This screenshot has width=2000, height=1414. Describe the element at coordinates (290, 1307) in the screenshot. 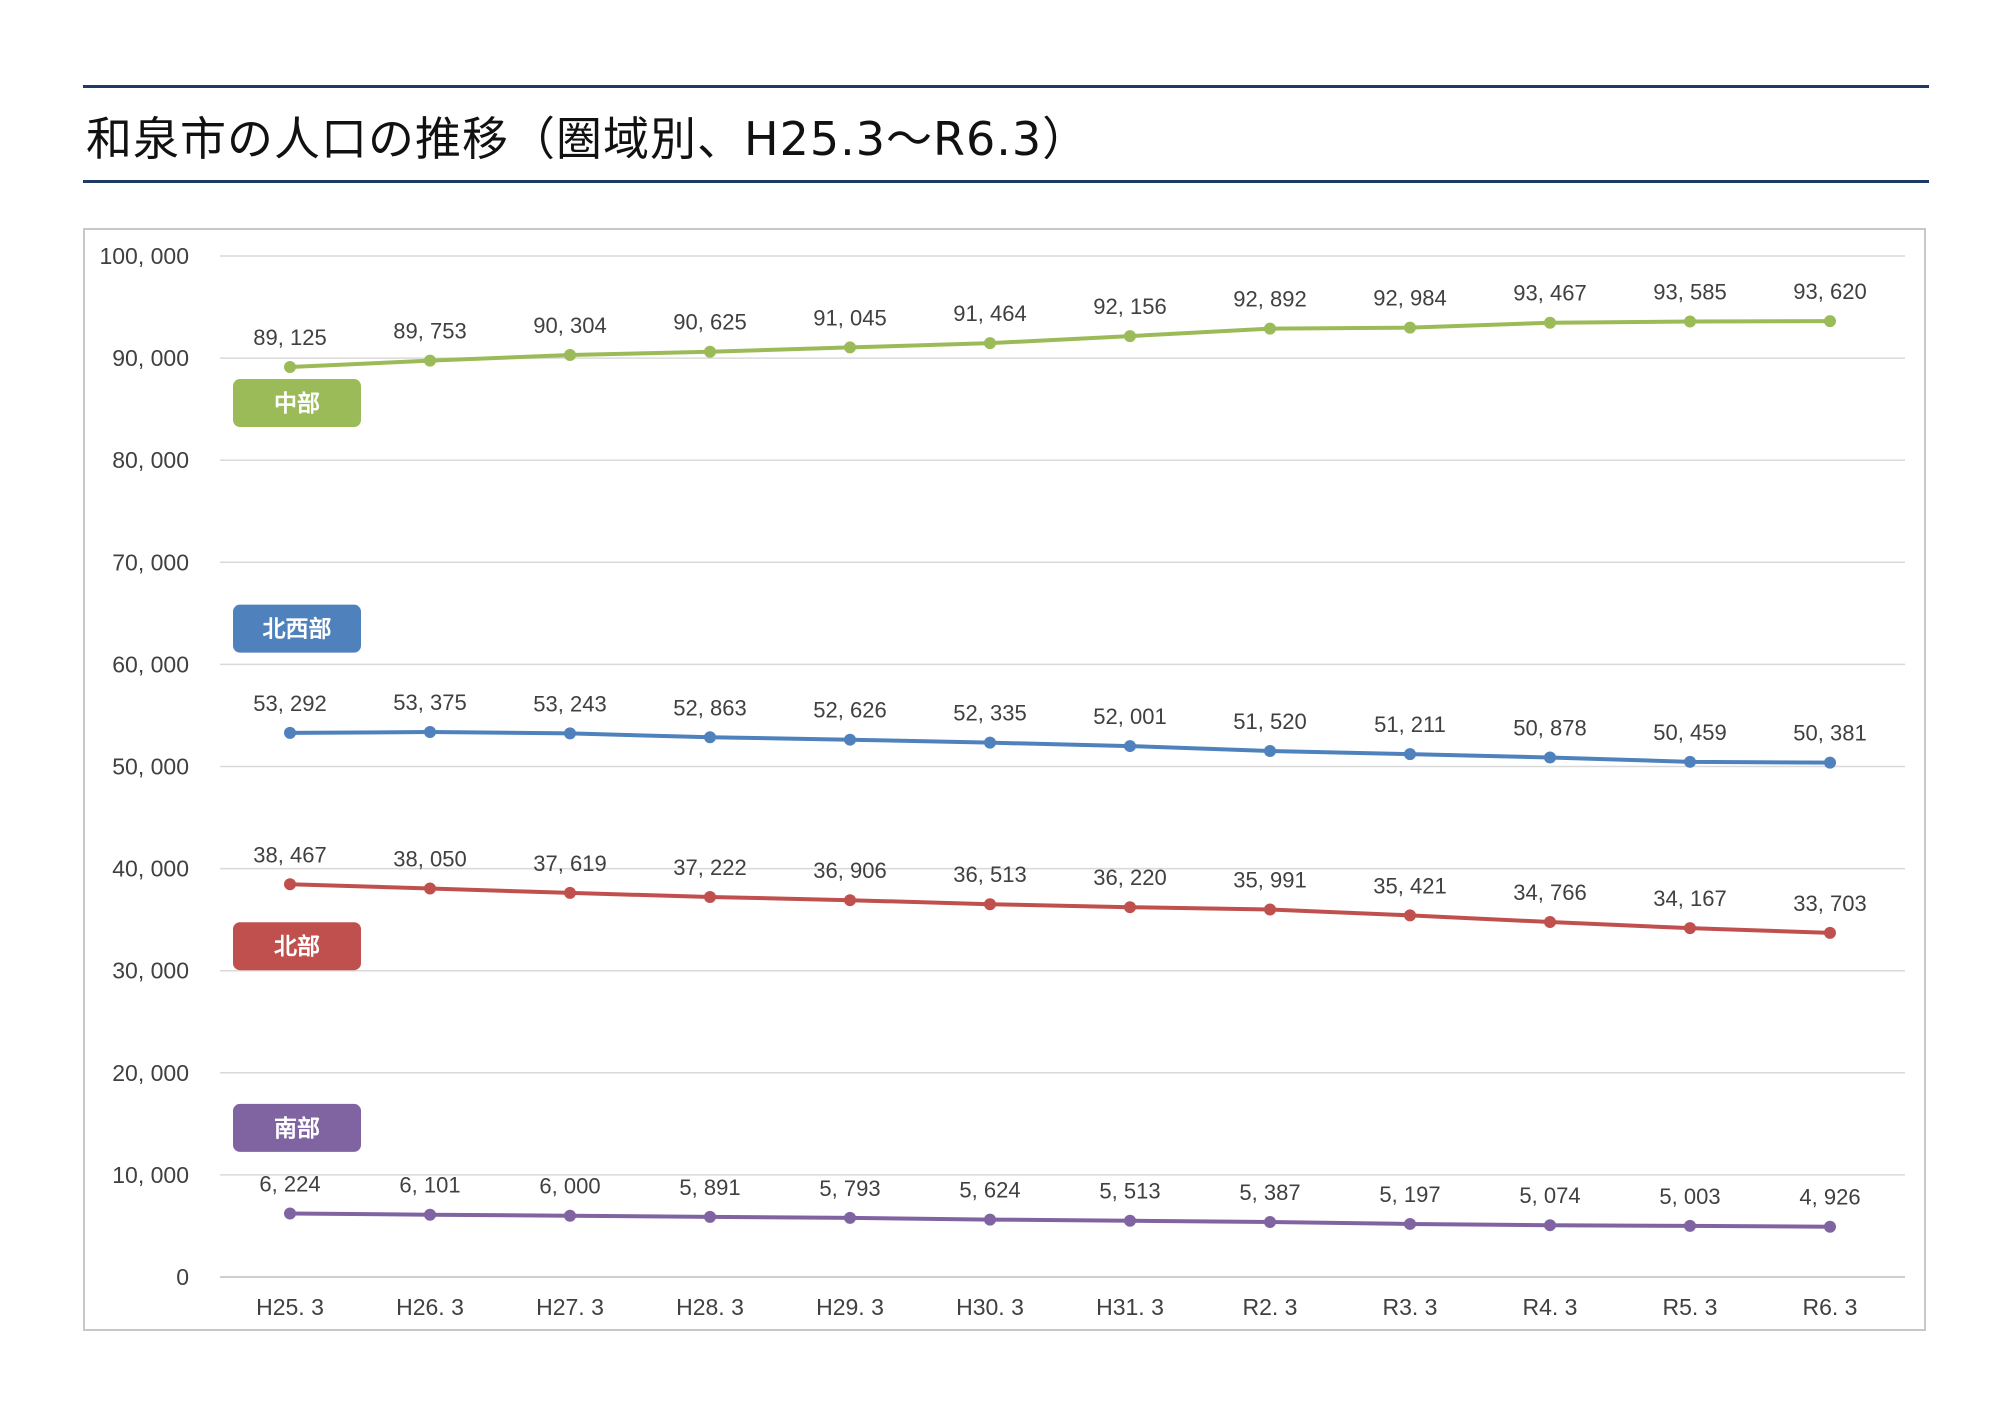

I see `x-tick-label: H25. 3` at that location.